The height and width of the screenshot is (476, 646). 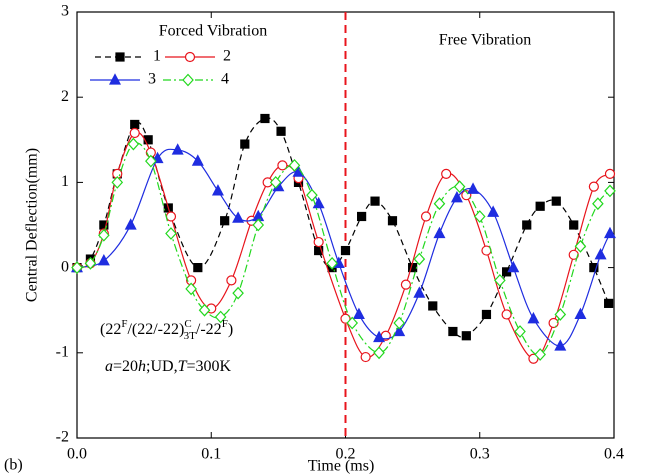 I want to click on x-tick-label: 0.3, so click(x=480, y=454).